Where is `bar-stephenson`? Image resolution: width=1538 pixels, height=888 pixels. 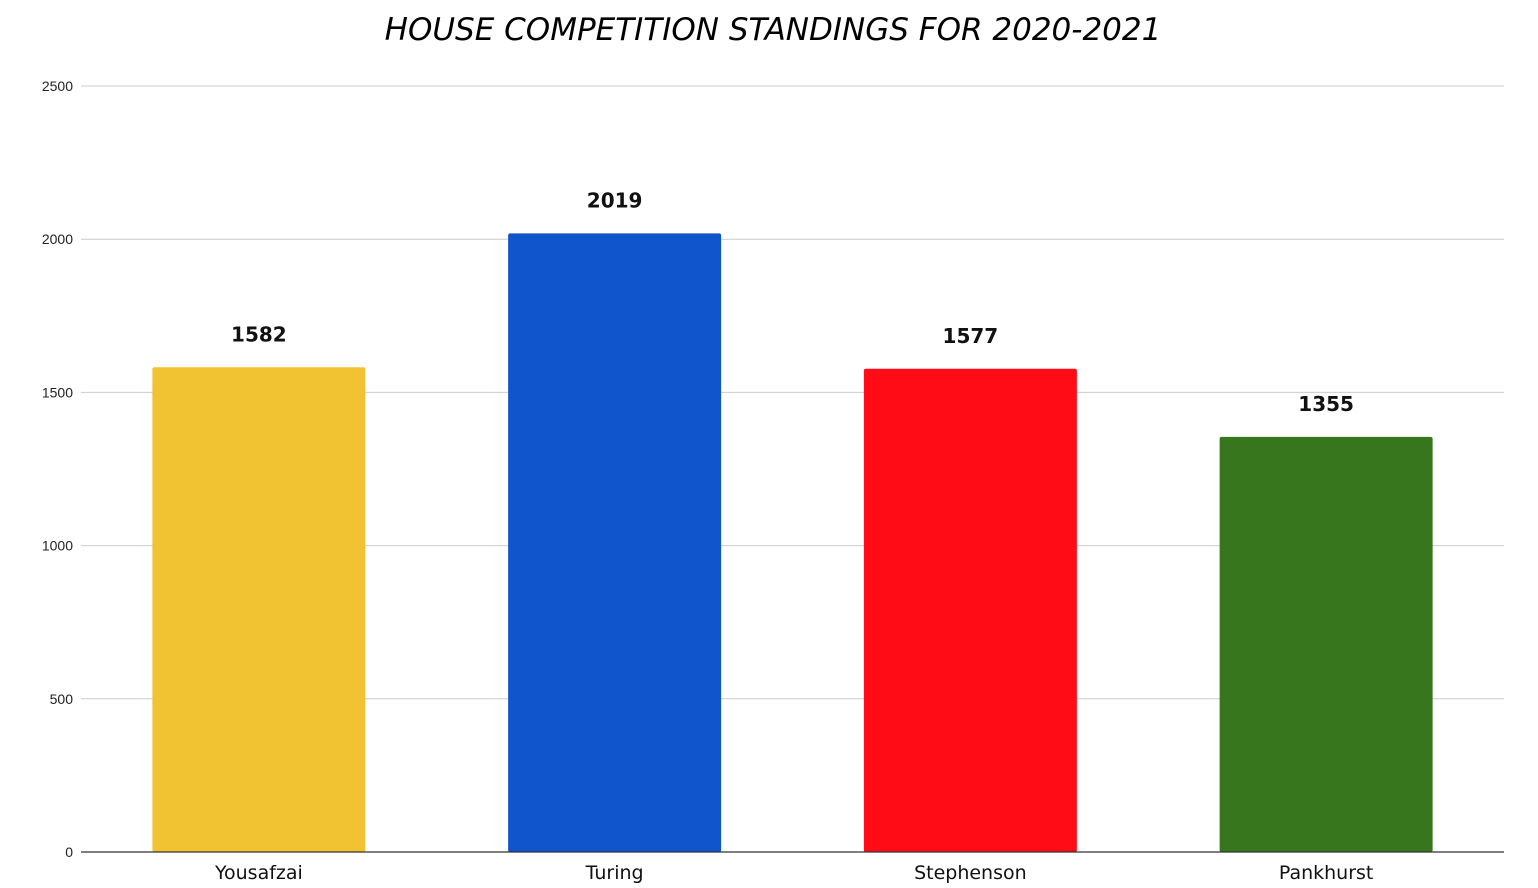 bar-stephenson is located at coordinates (970, 610).